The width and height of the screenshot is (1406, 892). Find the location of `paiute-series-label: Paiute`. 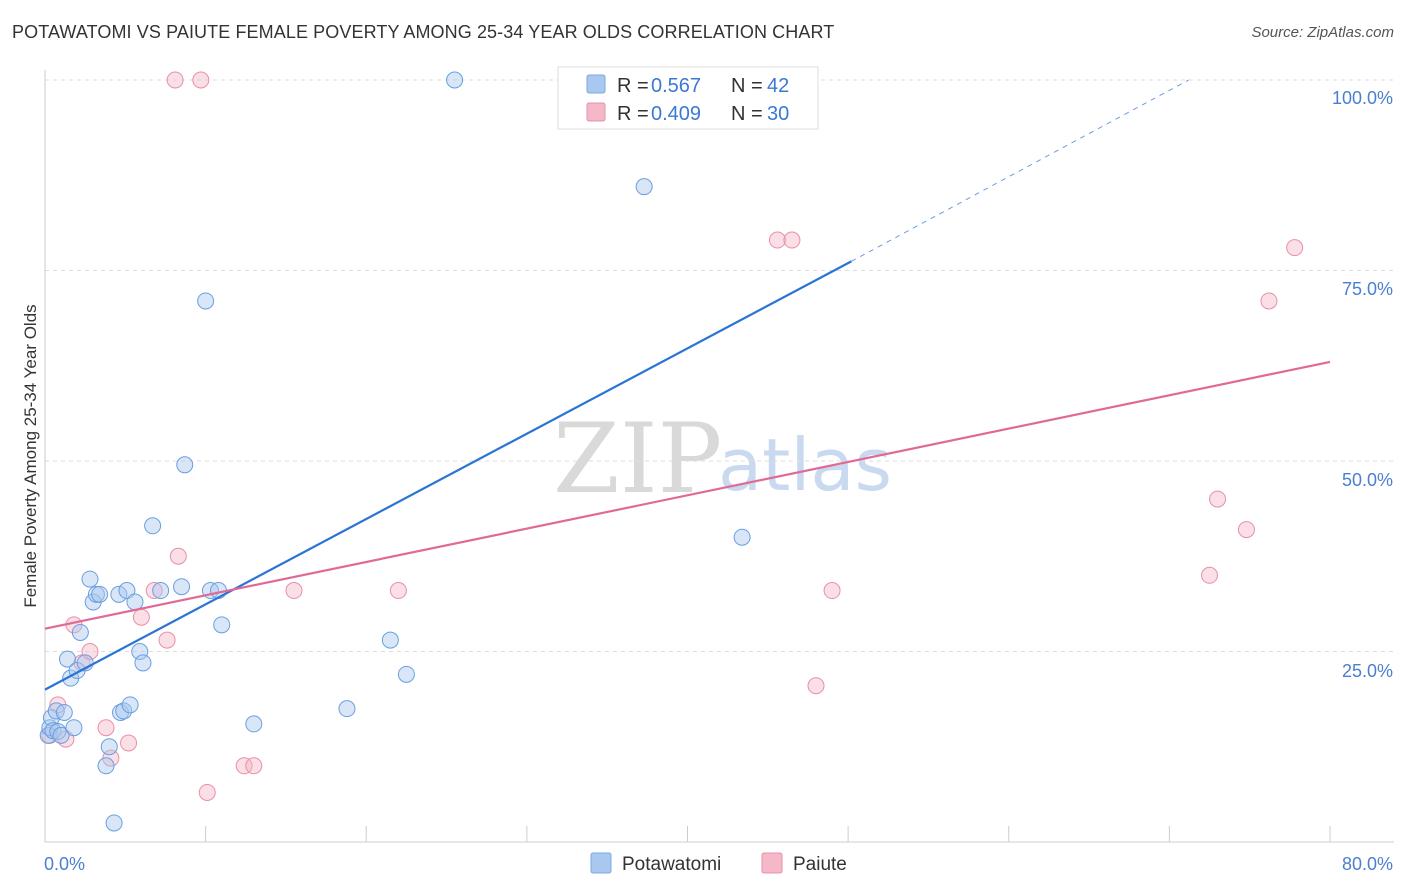

paiute-series-label: Paiute is located at coordinates (820, 864).